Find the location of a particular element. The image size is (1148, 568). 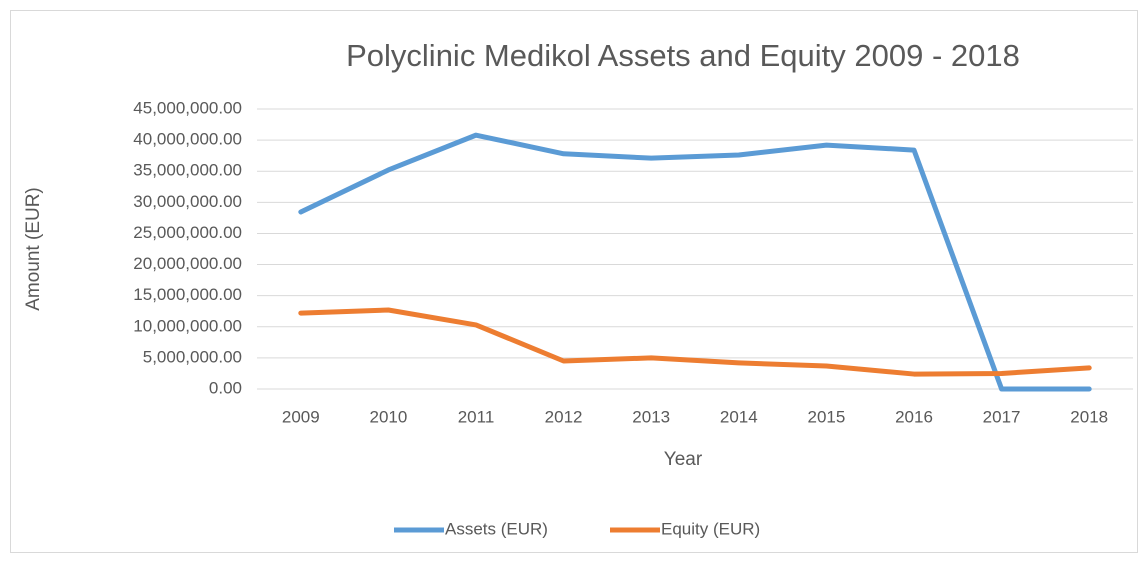

y-tick-label: 15,000,000.00 is located at coordinates (187, 294).